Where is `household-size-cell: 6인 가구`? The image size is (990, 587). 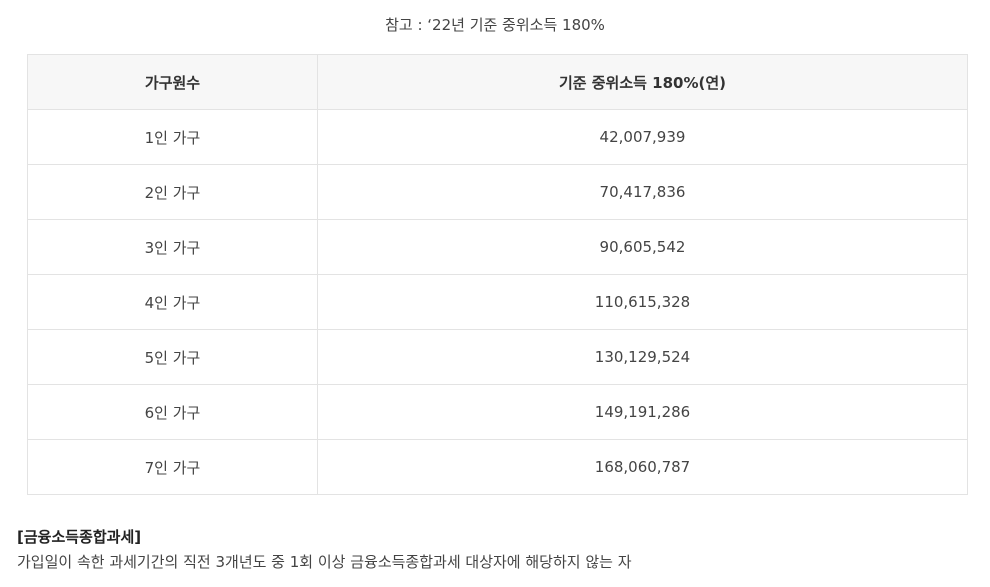 household-size-cell: 6인 가구 is located at coordinates (172, 412).